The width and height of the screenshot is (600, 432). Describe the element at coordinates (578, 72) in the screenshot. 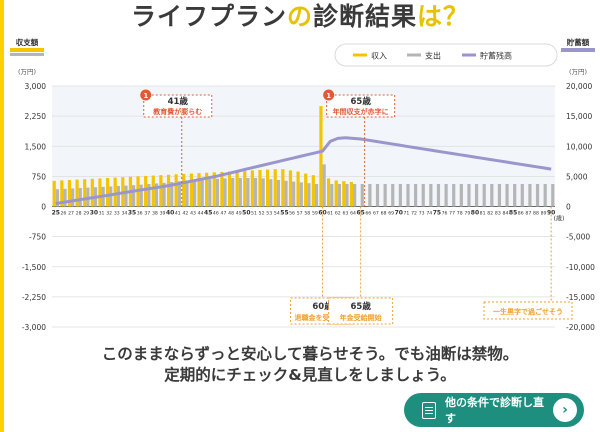

I see `right-axis-unit: (万円)` at that location.